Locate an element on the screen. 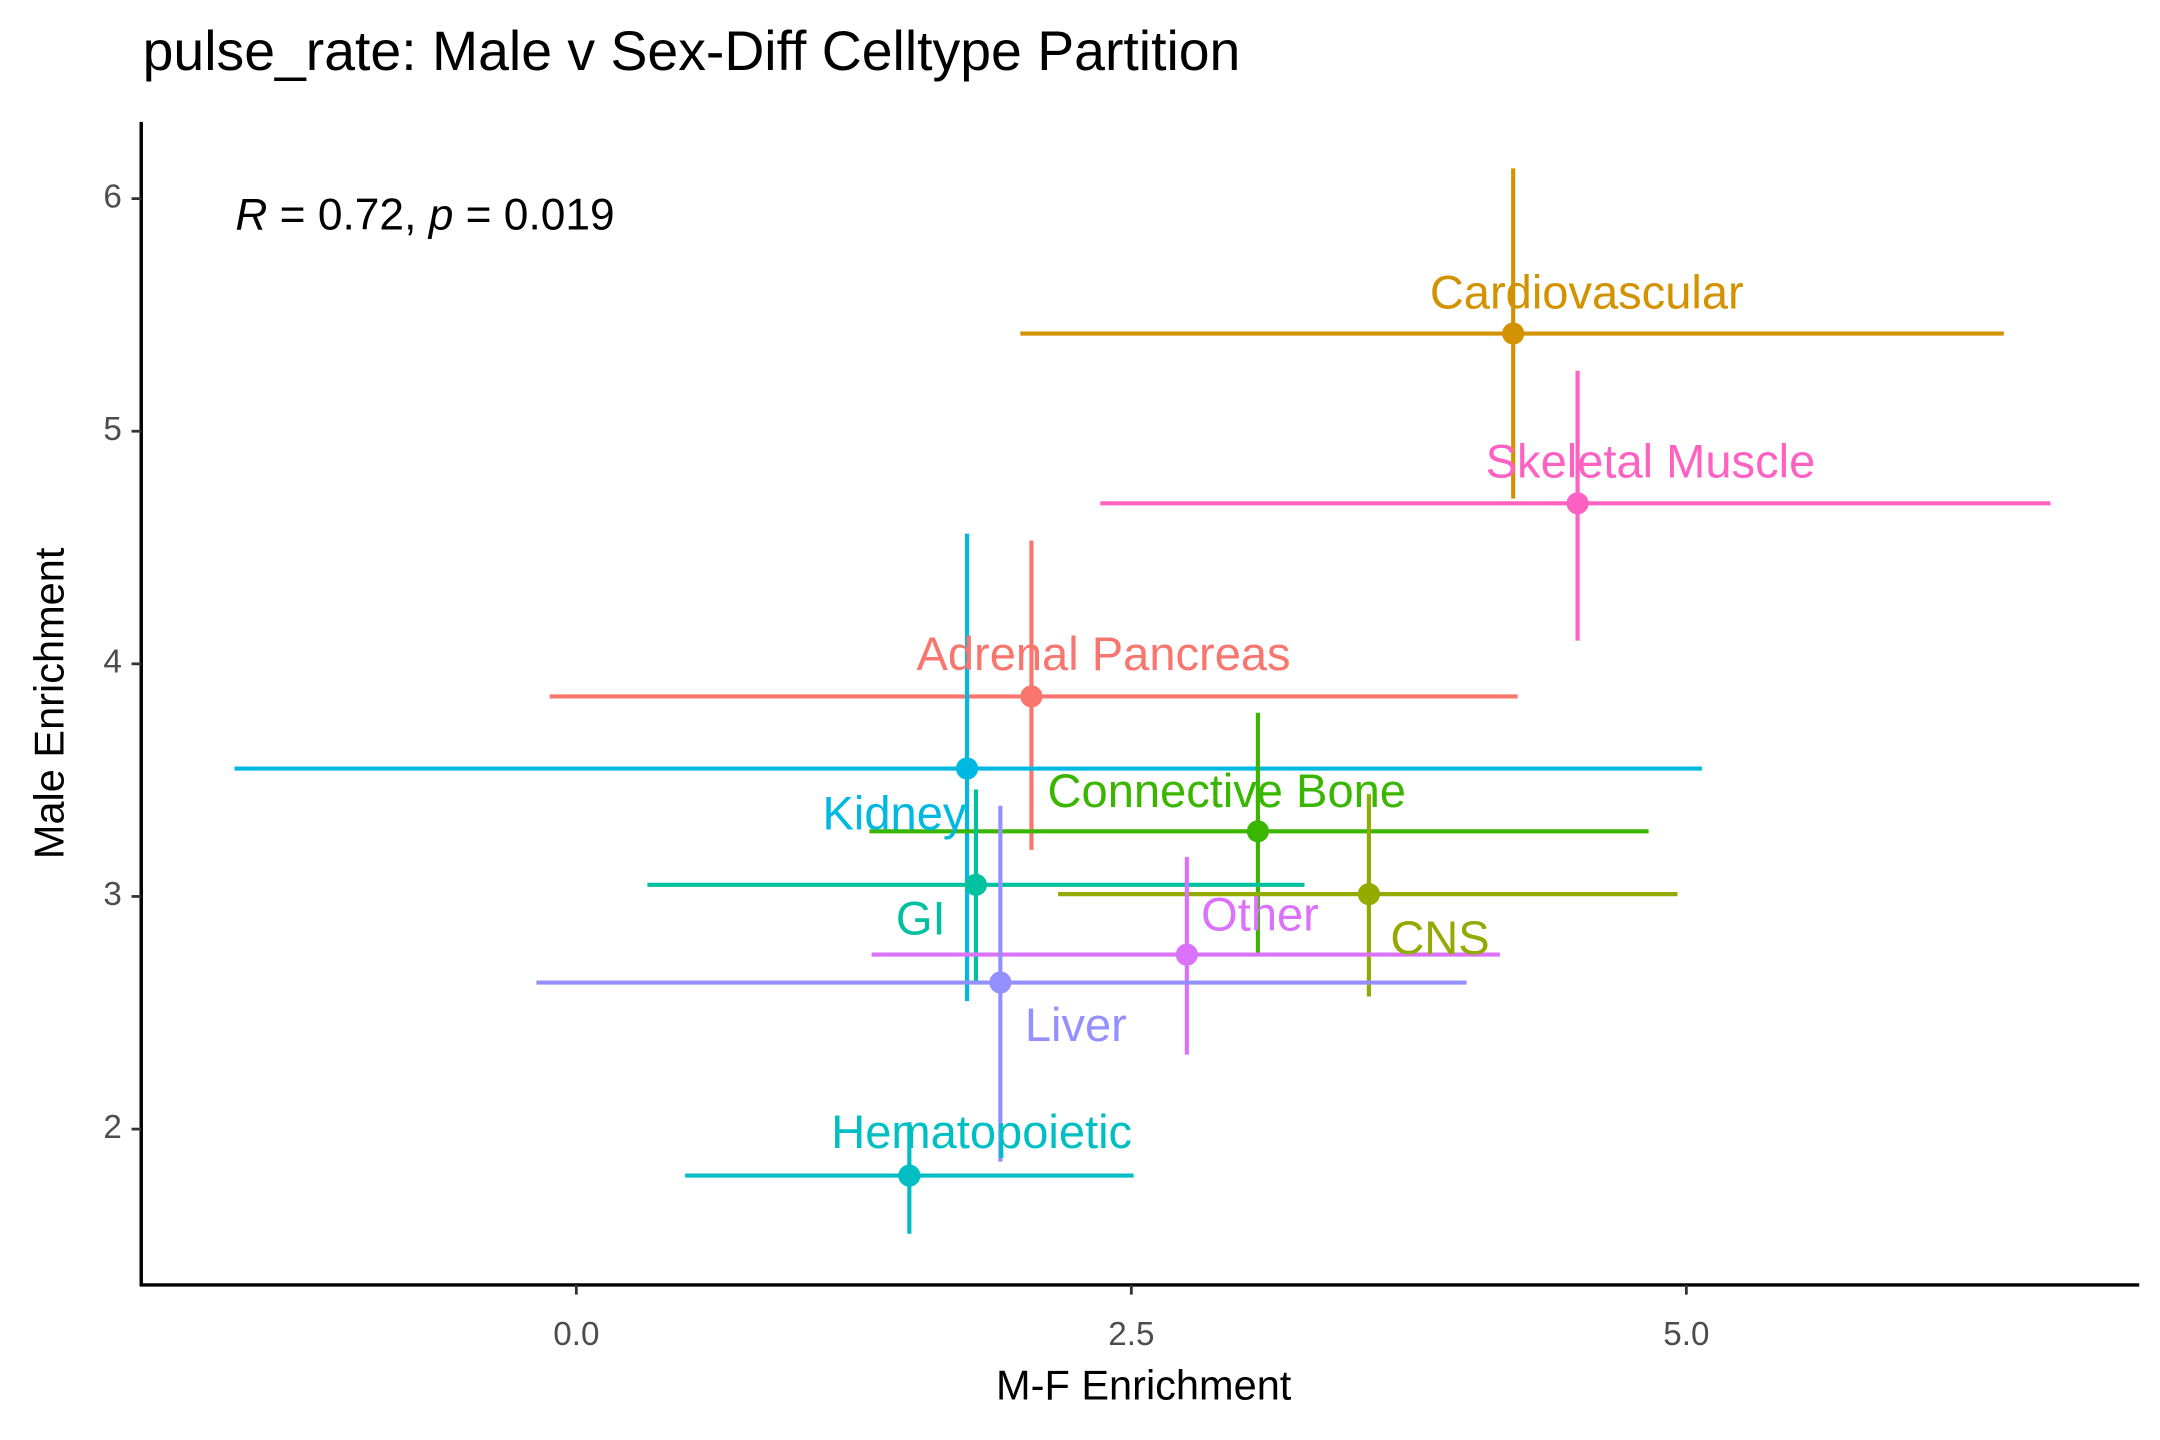 The image size is (2160, 1440). x-axis-title: M-F Enrichment is located at coordinates (1144, 1385).